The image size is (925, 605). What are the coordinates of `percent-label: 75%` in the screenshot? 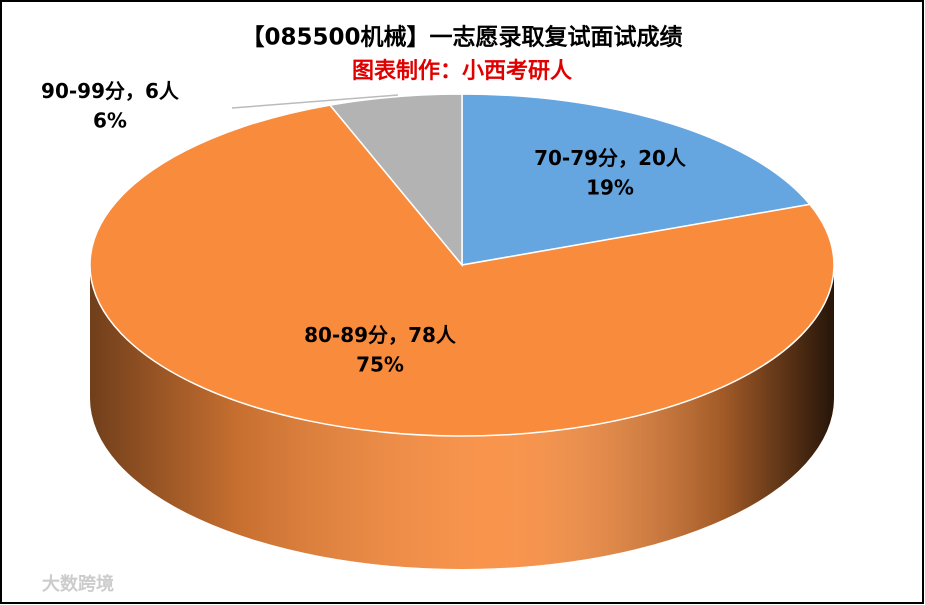 It's located at (380, 365).